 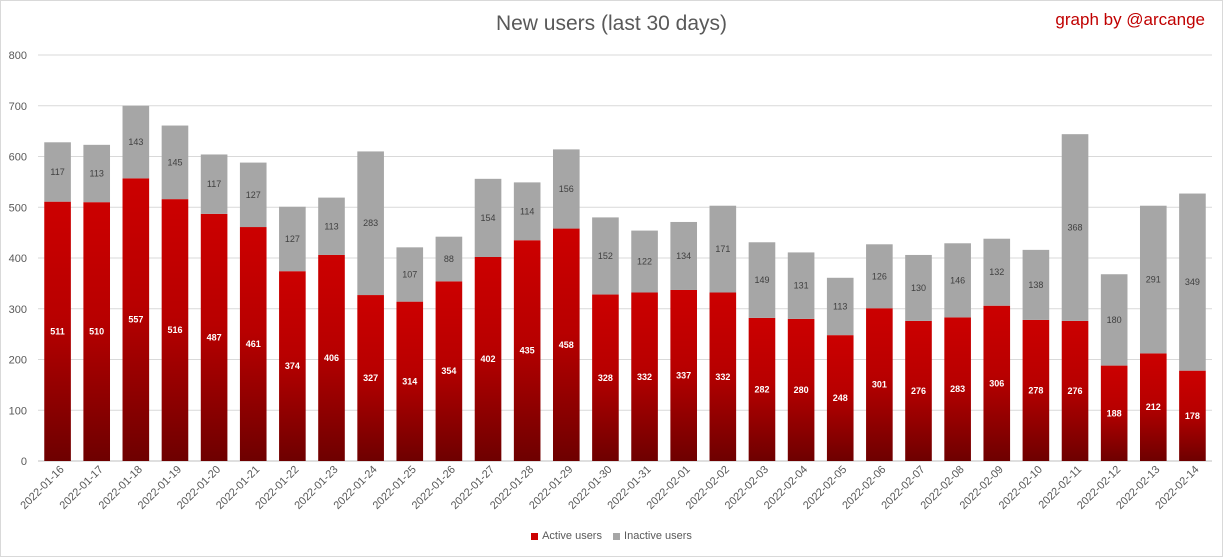 I want to click on data-label-active: 282, so click(x=761, y=389).